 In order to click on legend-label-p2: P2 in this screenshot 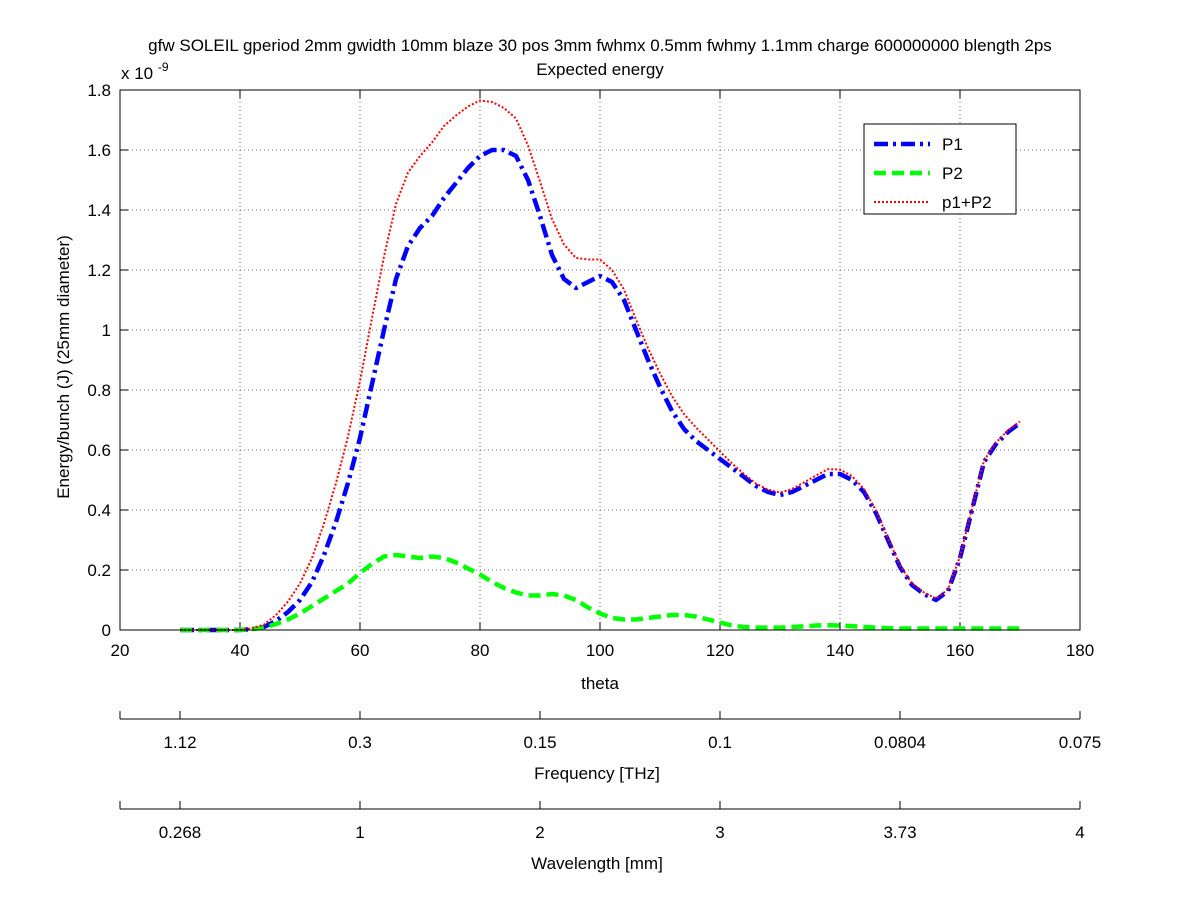, I will do `click(952, 173)`.